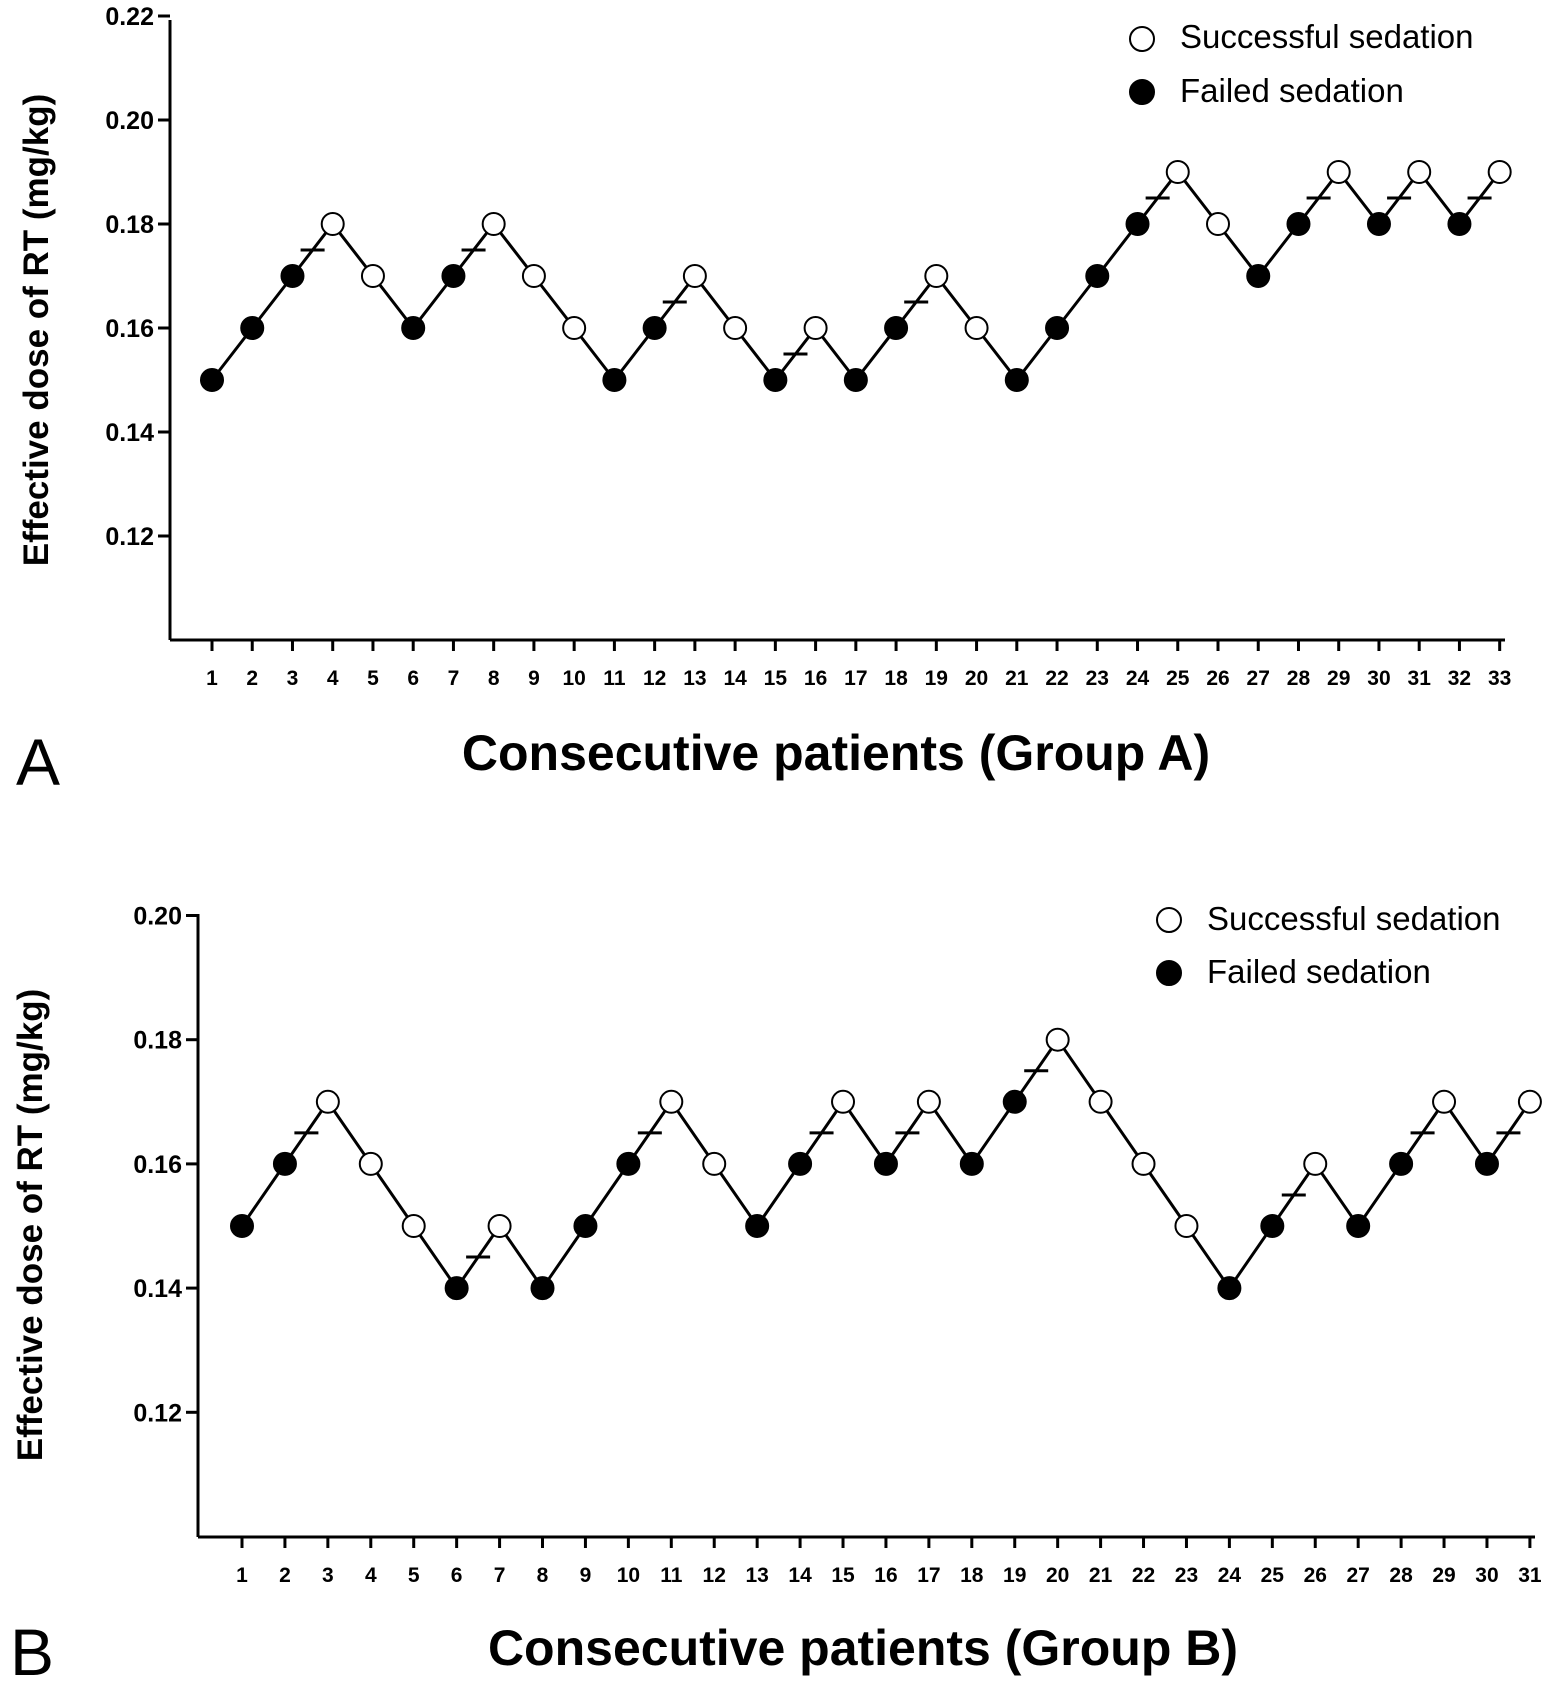 This screenshot has width=1547, height=1682. What do you see at coordinates (30, 1225) in the screenshot?
I see `panel-b-y-axis-title: Effective dose of RT (mg/kg)` at bounding box center [30, 1225].